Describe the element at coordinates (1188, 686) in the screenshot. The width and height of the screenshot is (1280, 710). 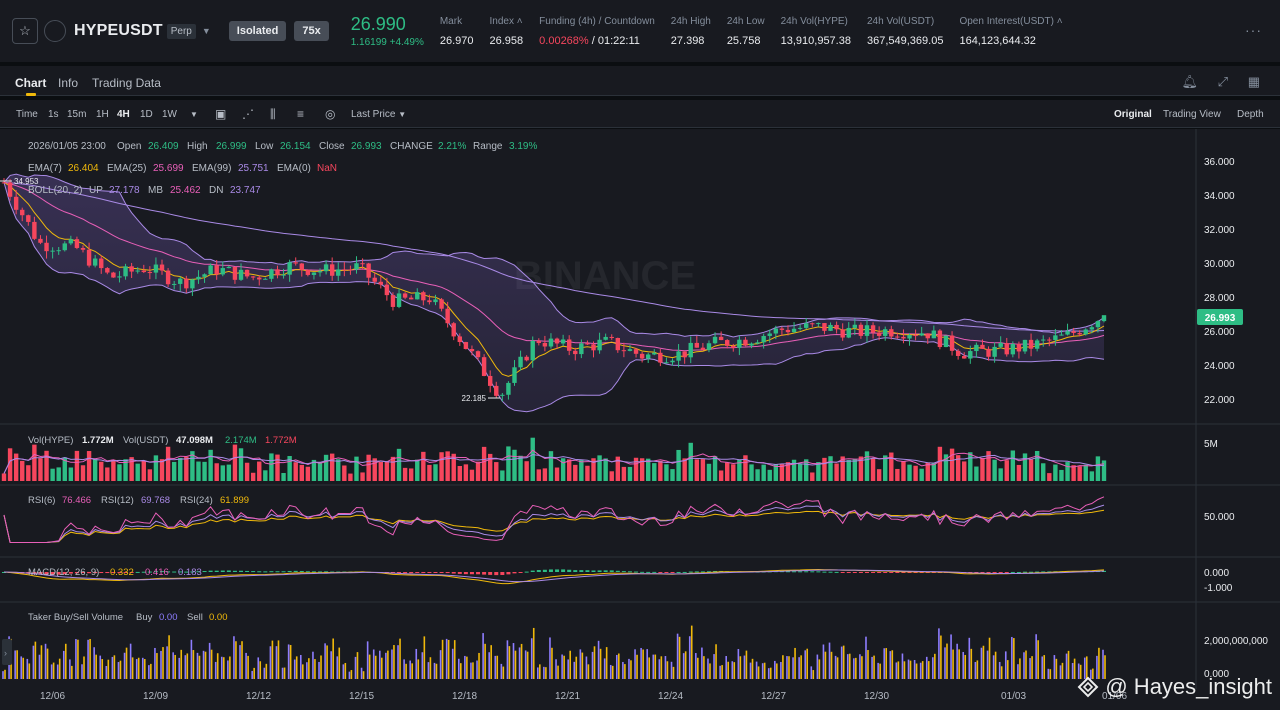
I see `author-handle: @ Hayes_insight` at that location.